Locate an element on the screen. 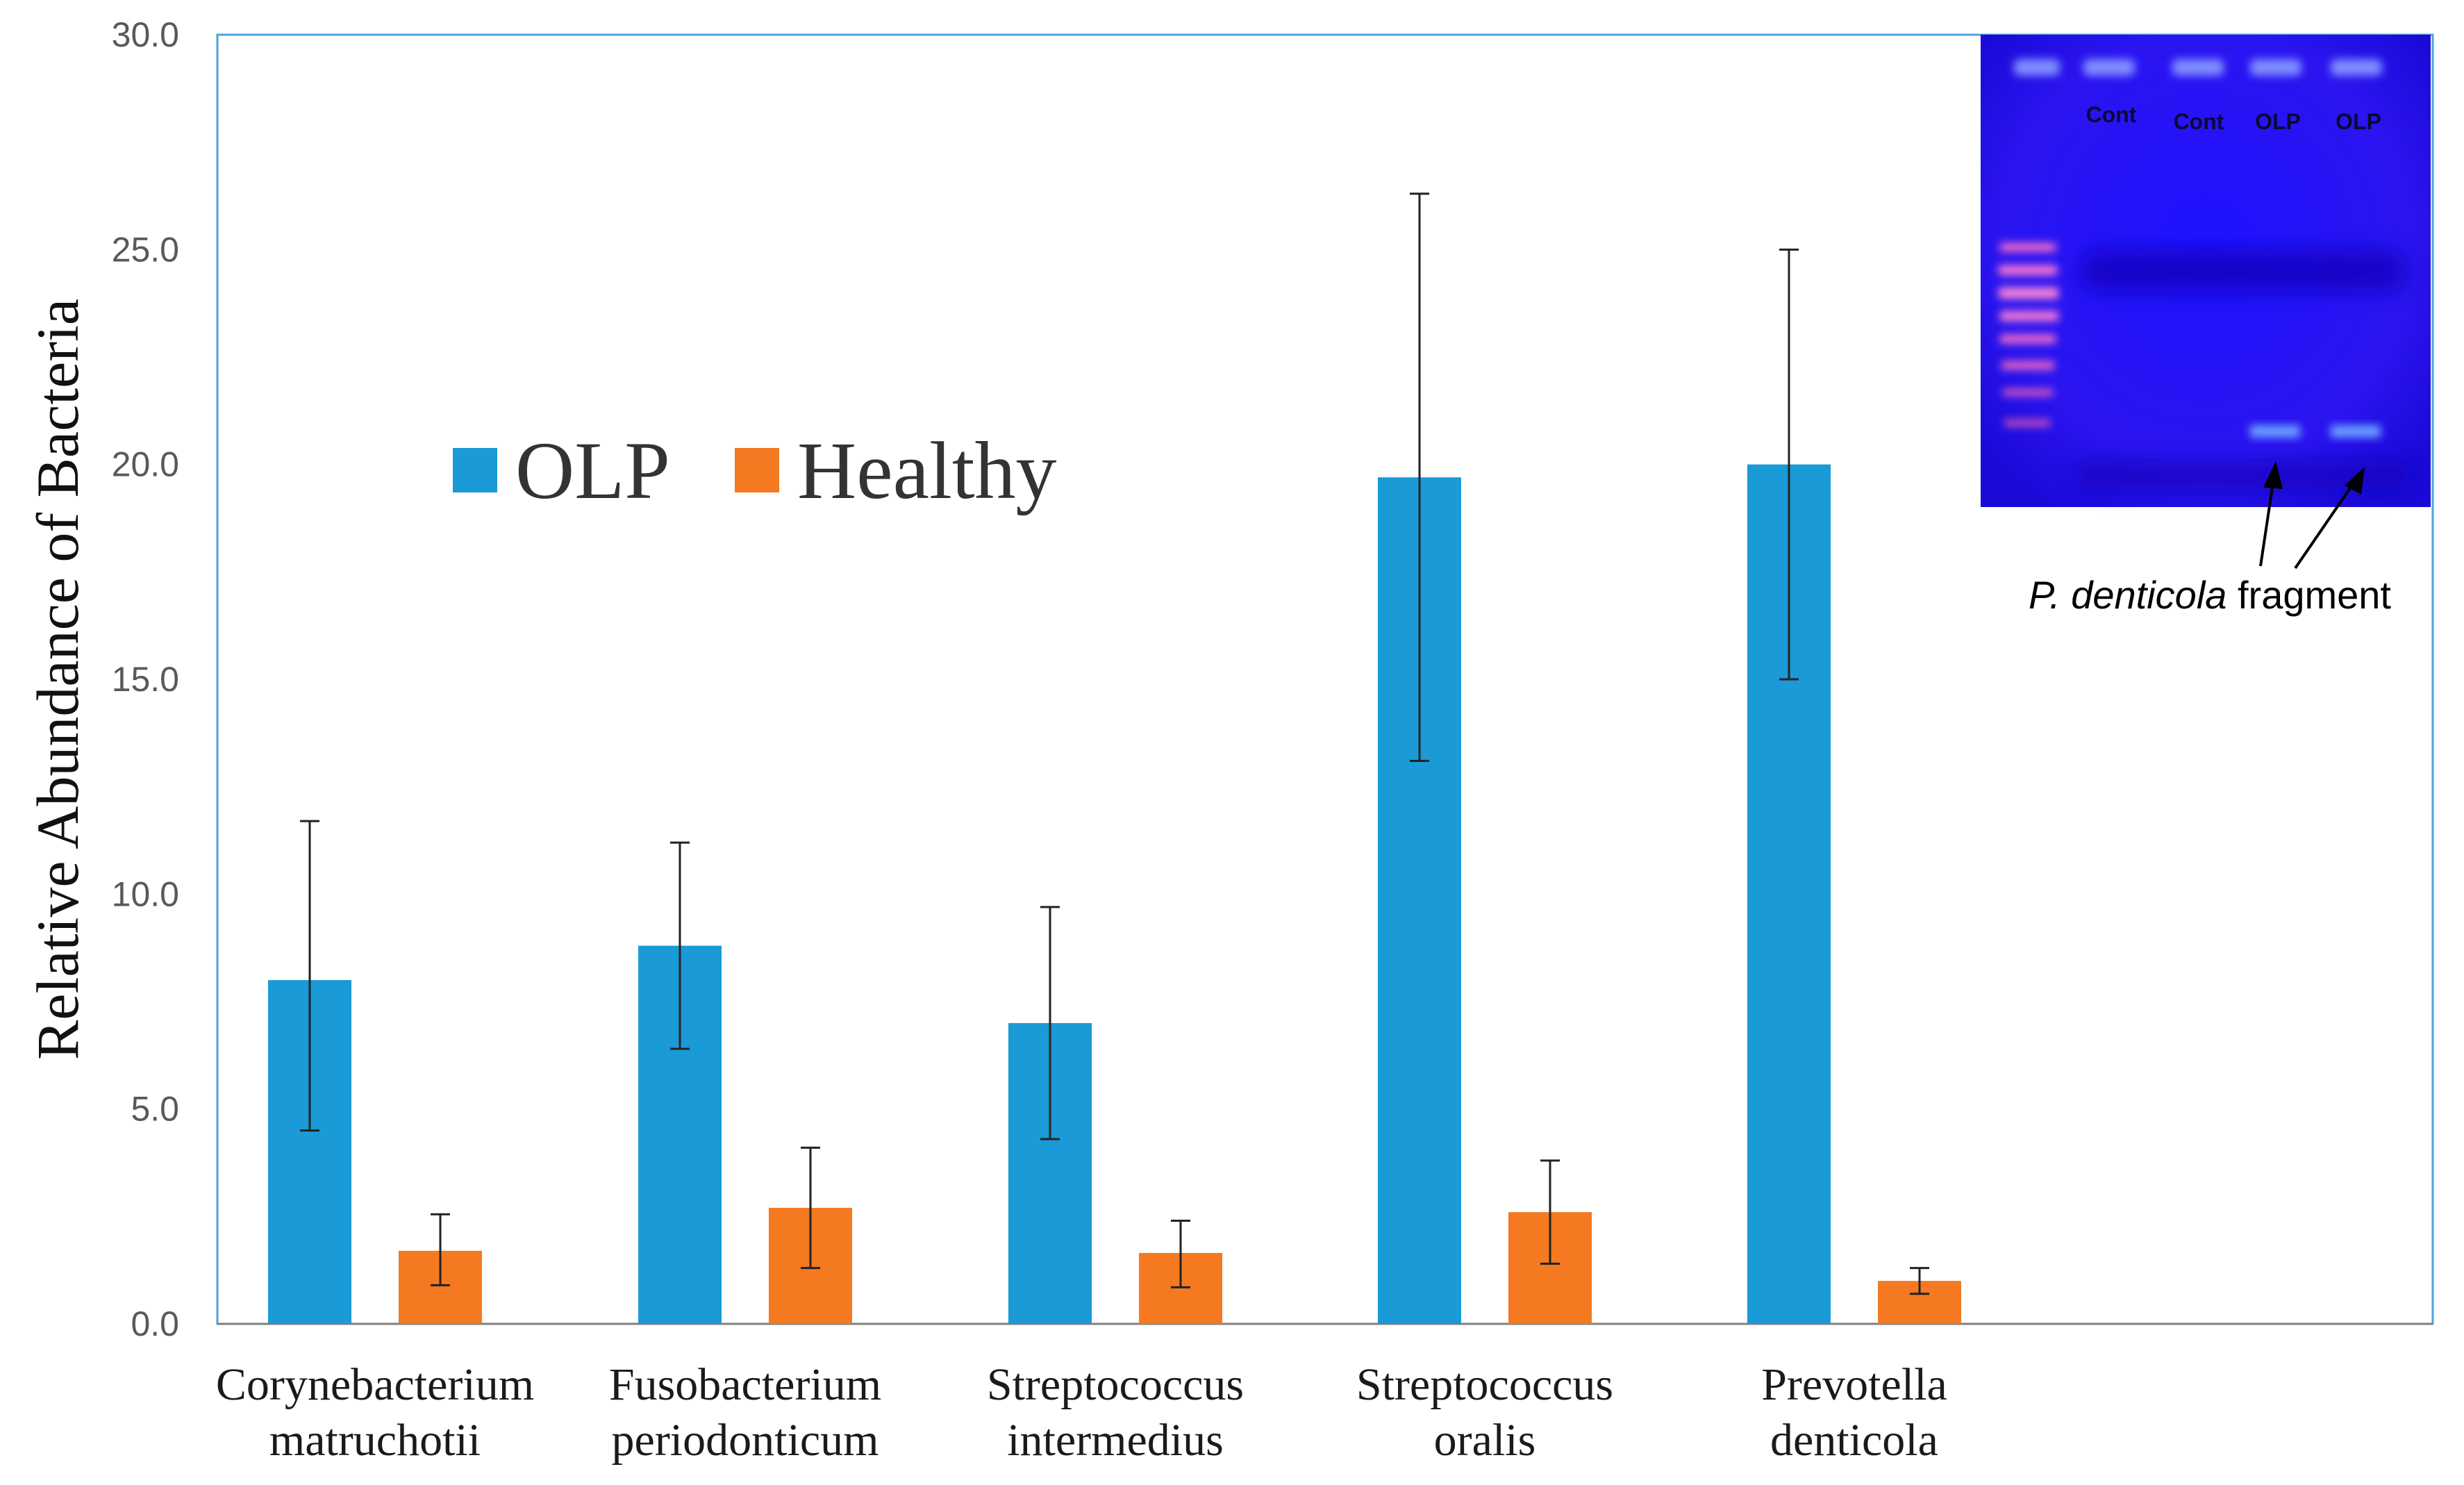 This screenshot has width=2464, height=1485. legend-swatch-healthy is located at coordinates (757, 470).